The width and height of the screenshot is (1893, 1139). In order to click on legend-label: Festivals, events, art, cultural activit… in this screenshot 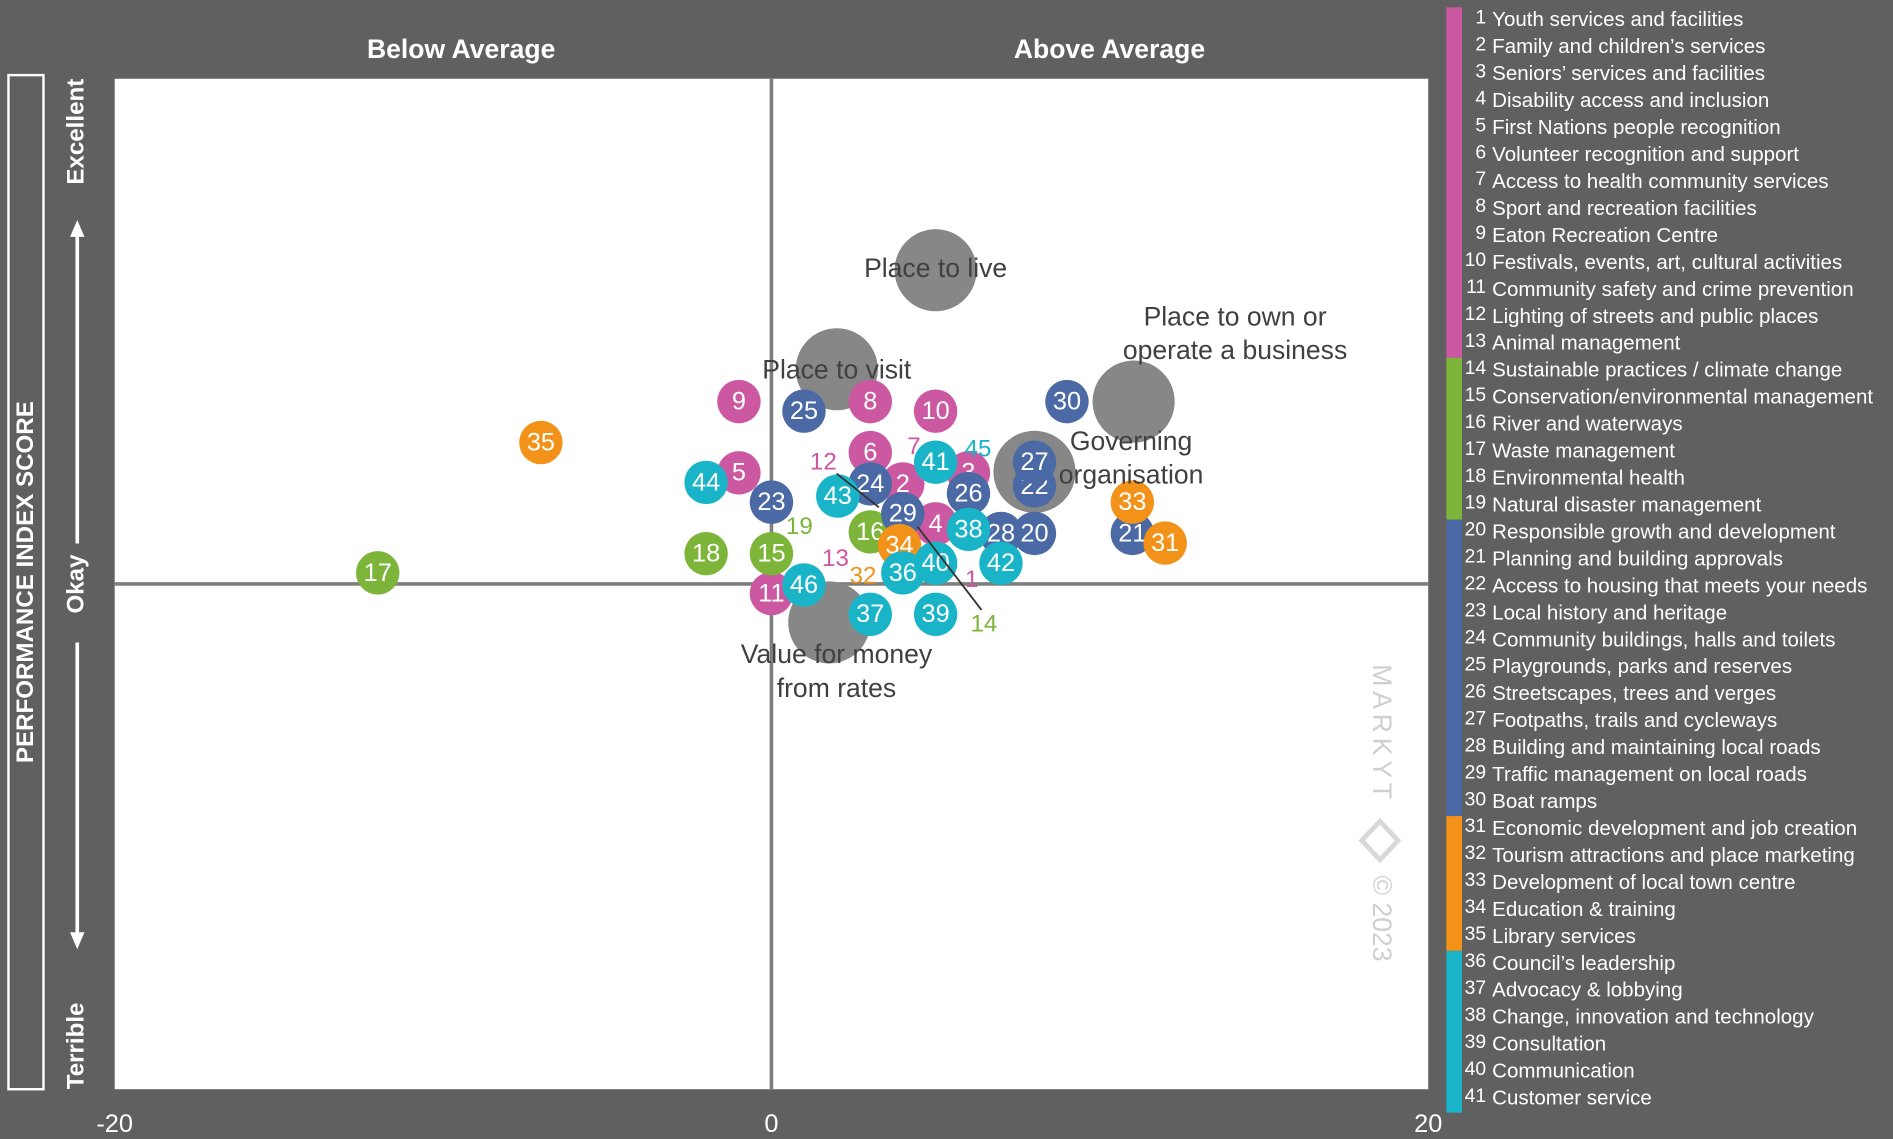, I will do `click(1667, 262)`.